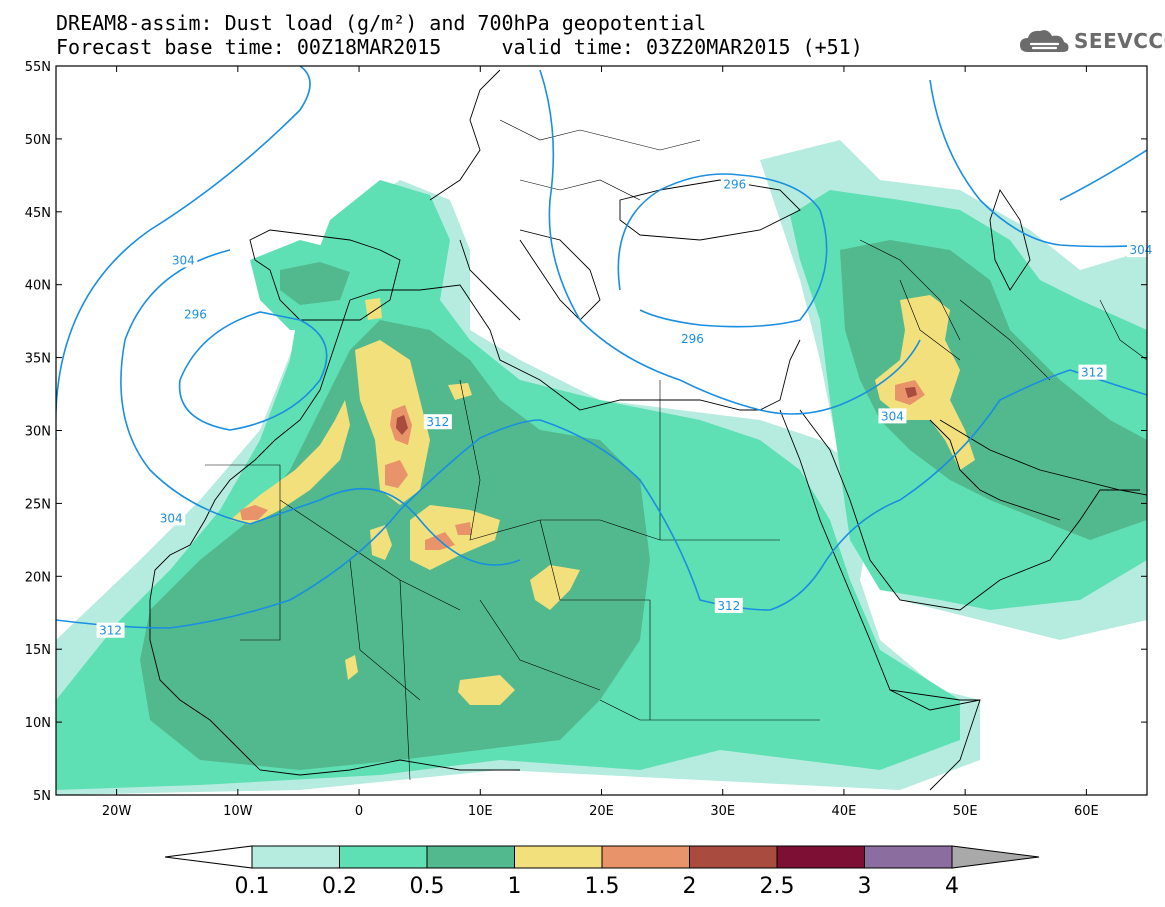  I want to click on lat-tick-label: 35N, so click(38, 359).